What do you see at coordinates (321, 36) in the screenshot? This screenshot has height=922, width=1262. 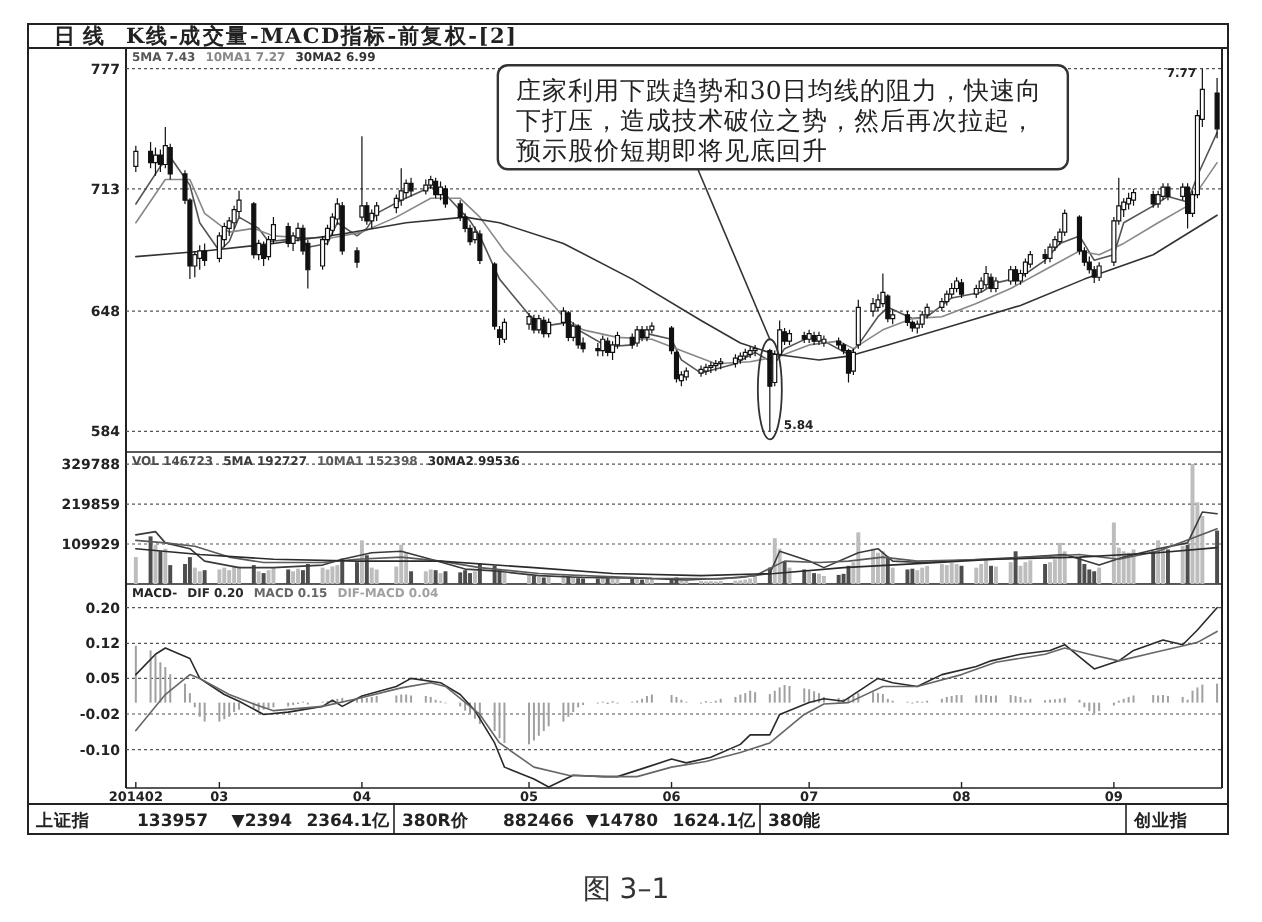 I see `chart-subtitle: K线-成交量-MACD指标-前复权-[2]` at bounding box center [321, 36].